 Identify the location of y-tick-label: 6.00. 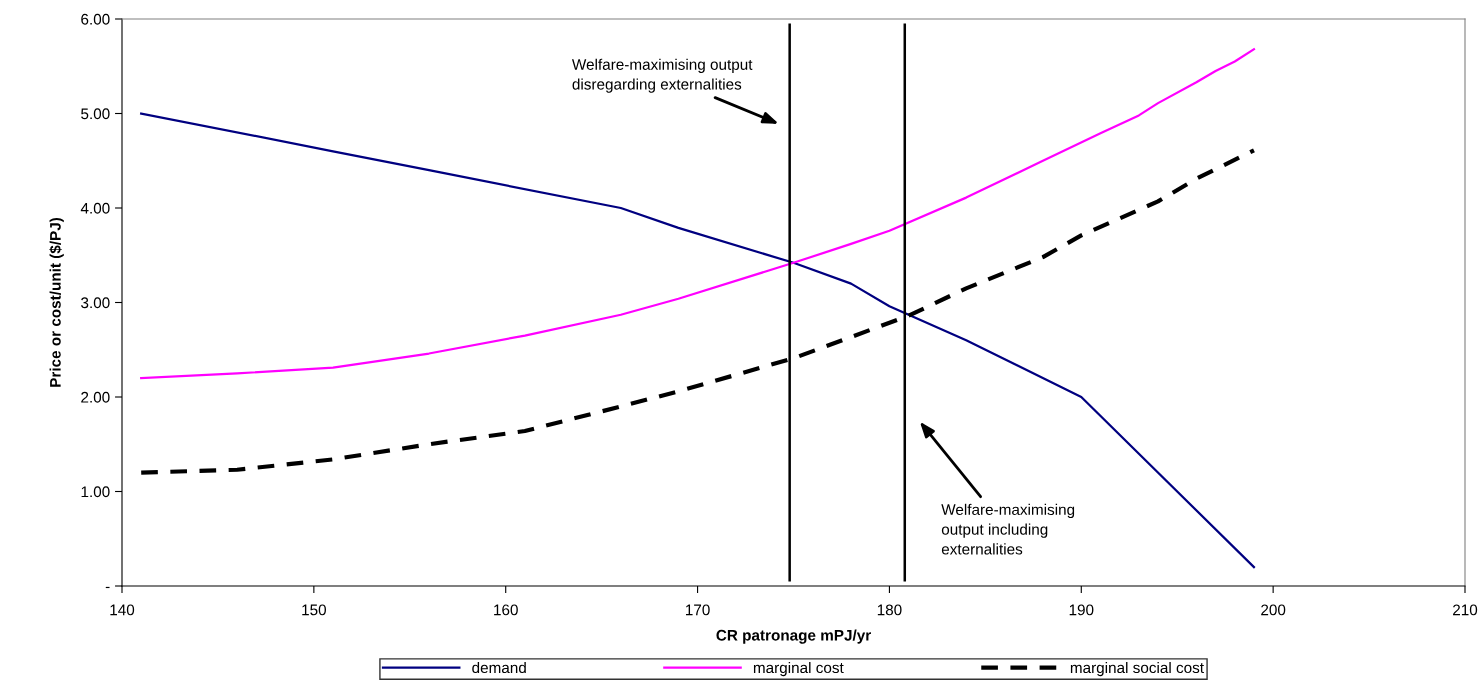
(95, 19).